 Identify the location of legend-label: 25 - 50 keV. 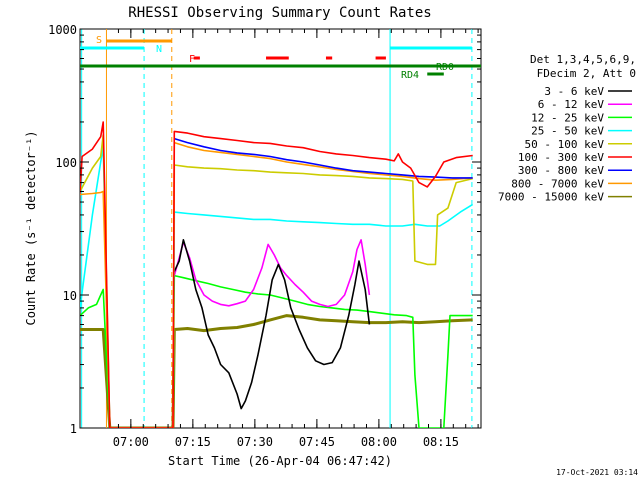
(567, 131).